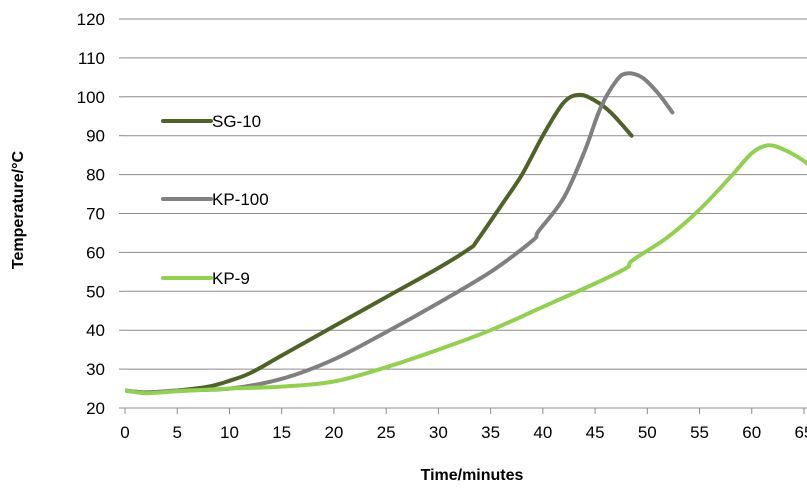 The width and height of the screenshot is (807, 489). Describe the element at coordinates (472, 475) in the screenshot. I see `x-axis-title: Time/minutes` at that location.